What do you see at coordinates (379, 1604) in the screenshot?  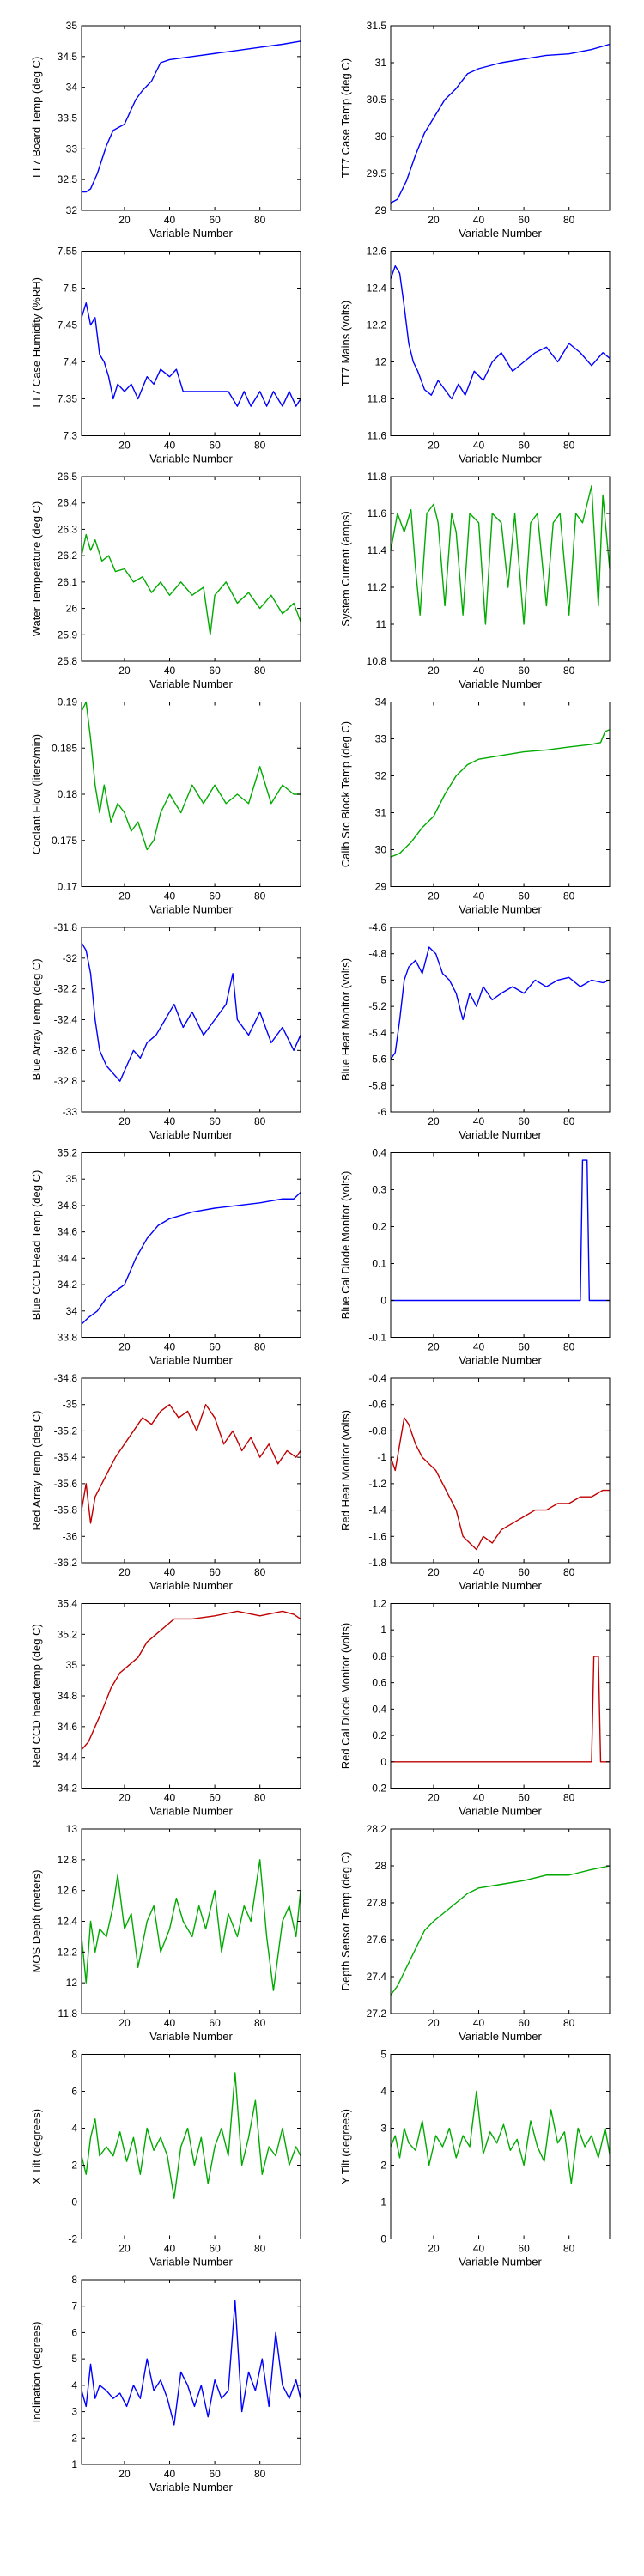 I see `y-tick-label: 1.2` at bounding box center [379, 1604].